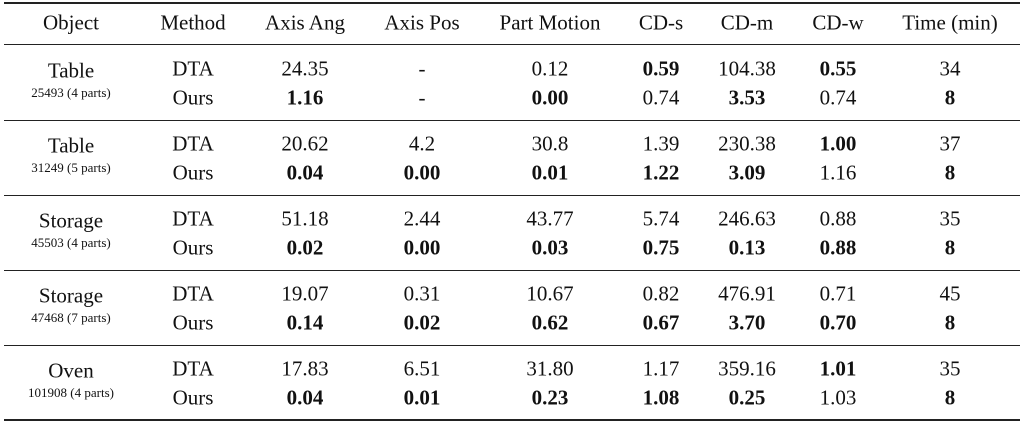  What do you see at coordinates (838, 368) in the screenshot?
I see `cell: 1.01` at bounding box center [838, 368].